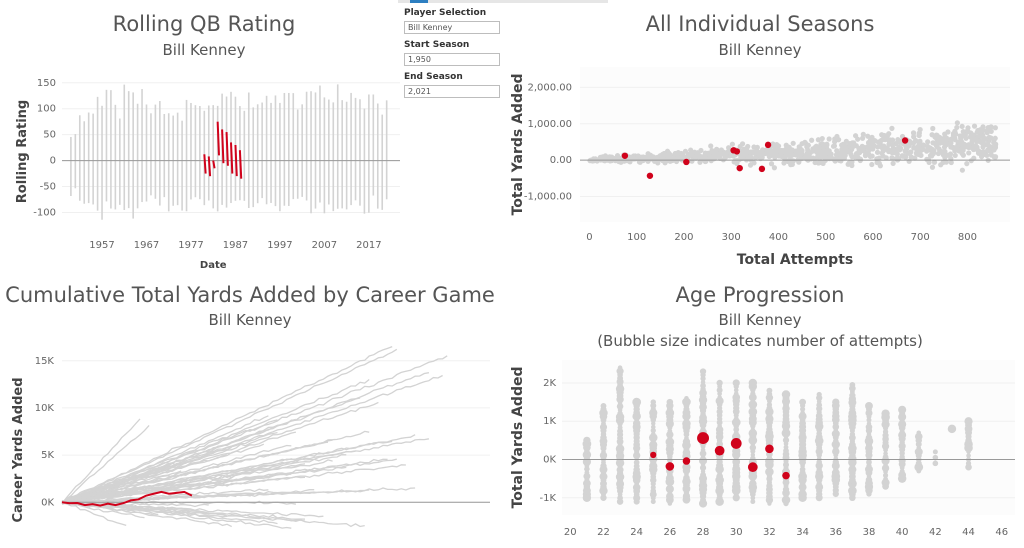 The width and height of the screenshot is (1024, 548). What do you see at coordinates (762, 169) in the screenshot?
I see `highlight-season-point` at bounding box center [762, 169].